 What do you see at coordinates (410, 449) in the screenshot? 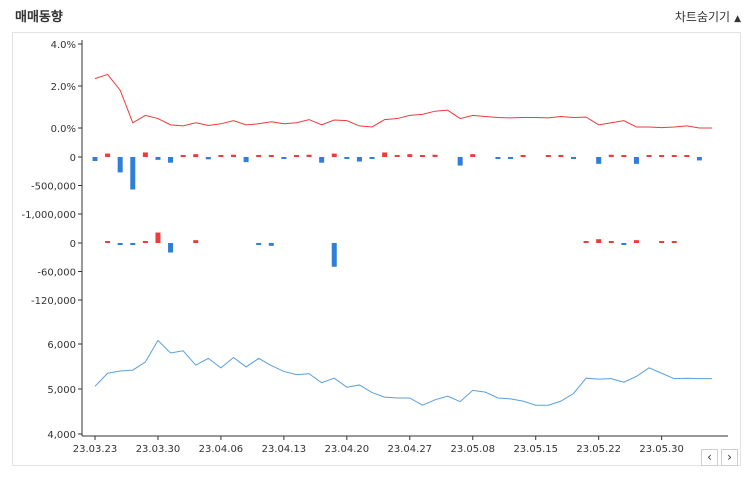
I see `x-tick-label: 23.04.27` at bounding box center [410, 449].